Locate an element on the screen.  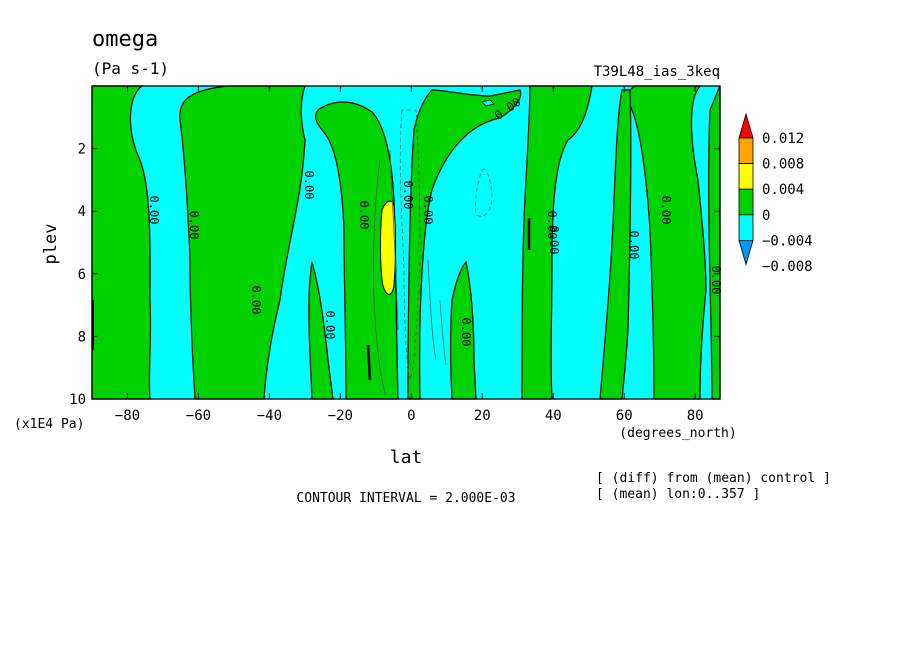
contour-interval: CONTOUR INTERVAL = 2.000E-03 is located at coordinates (405, 498).